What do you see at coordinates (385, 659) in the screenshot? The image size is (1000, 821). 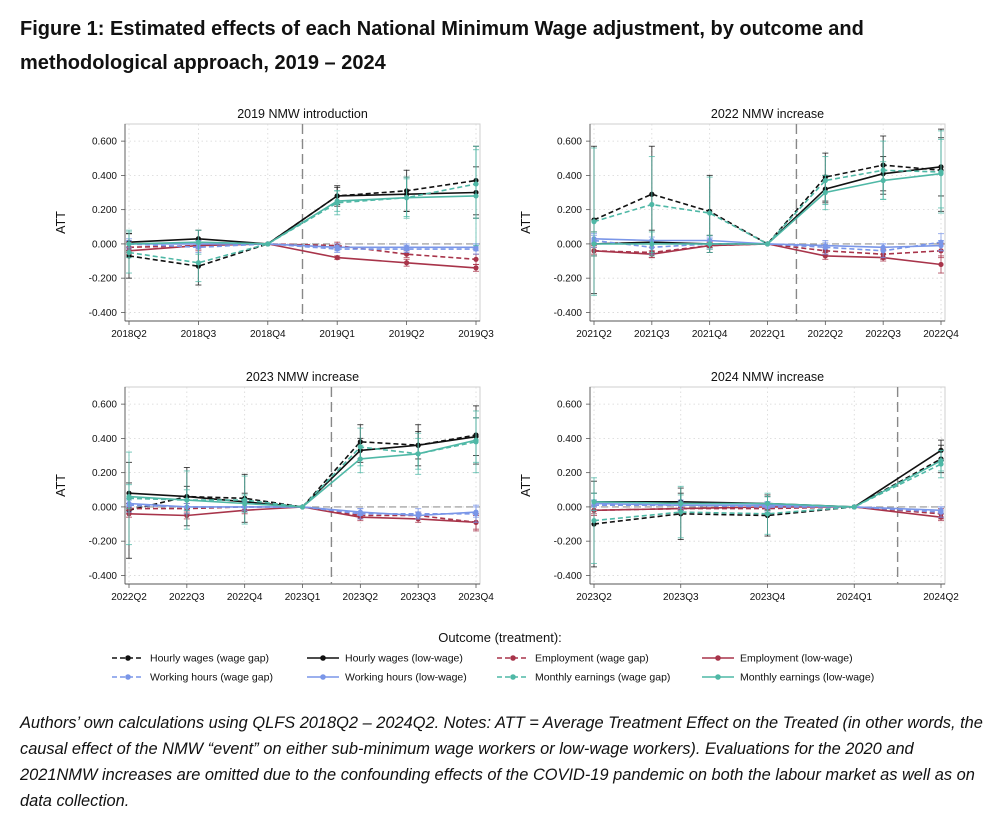 I see `legend-item-hourly-wages-low-wage: Hourly wages (low-wage)` at bounding box center [385, 659].